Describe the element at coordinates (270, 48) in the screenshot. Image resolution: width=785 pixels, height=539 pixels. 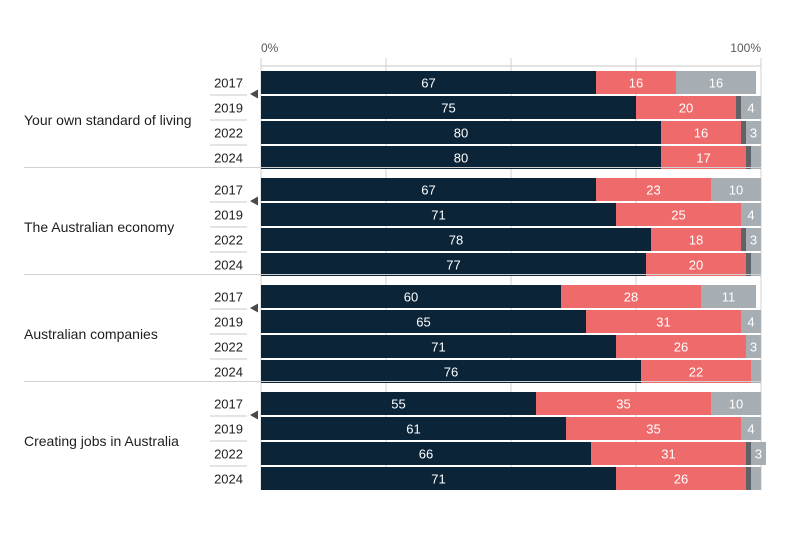
I see `tick-label: 0%` at that location.